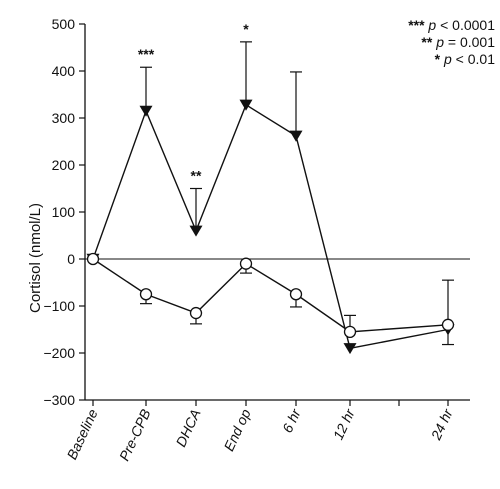  Describe the element at coordinates (236, 429) in the screenshot. I see `x-tick-label: End op` at that location.